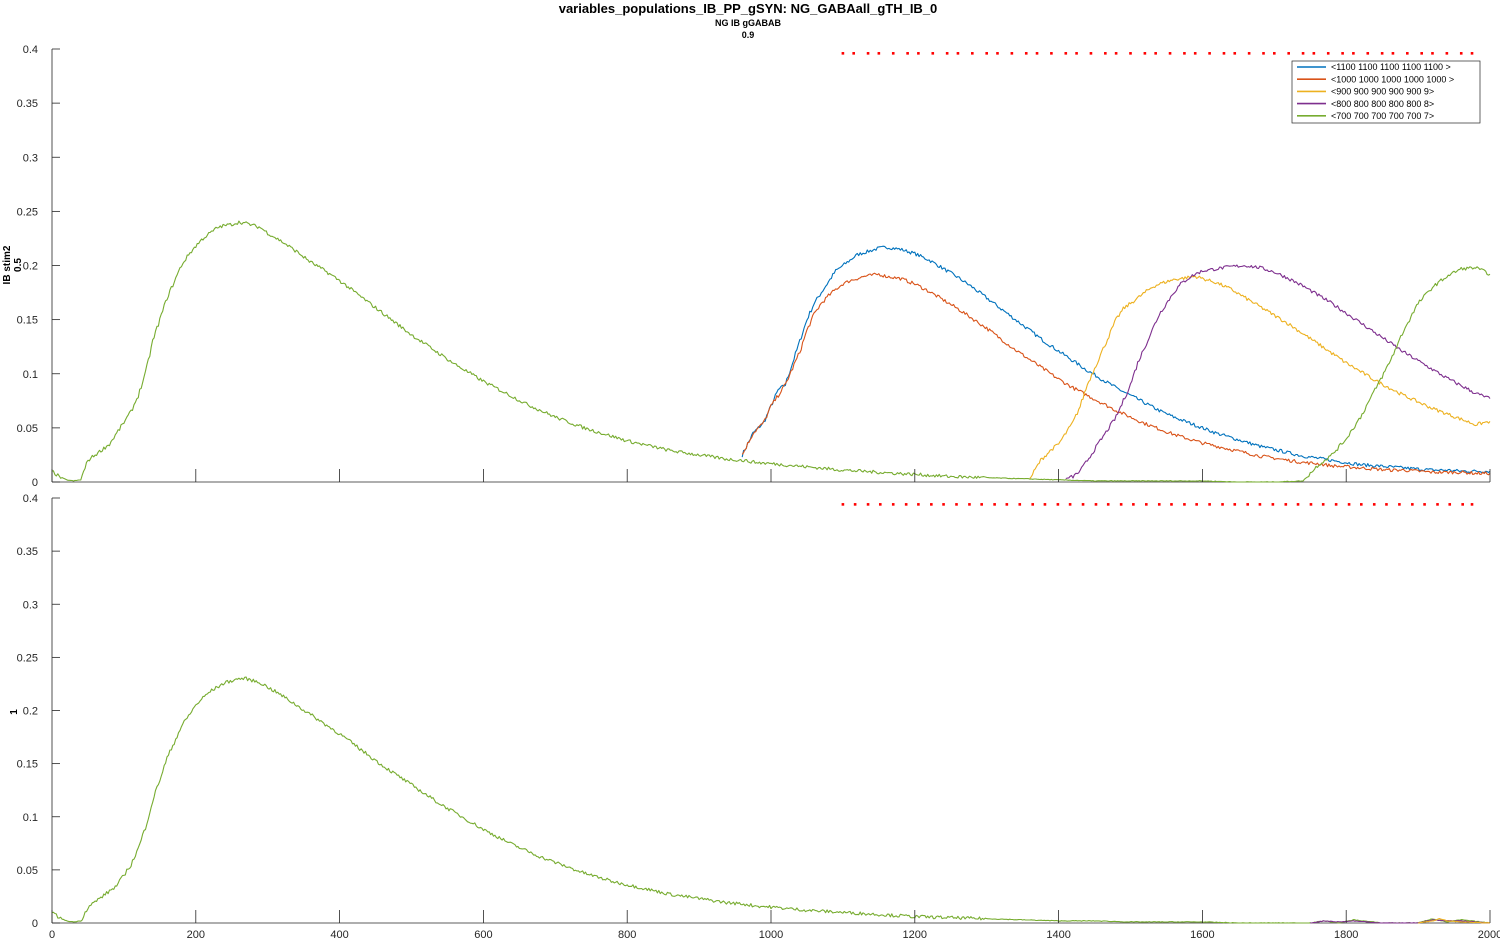  I want to click on series-line-s800, so click(1400, 921).